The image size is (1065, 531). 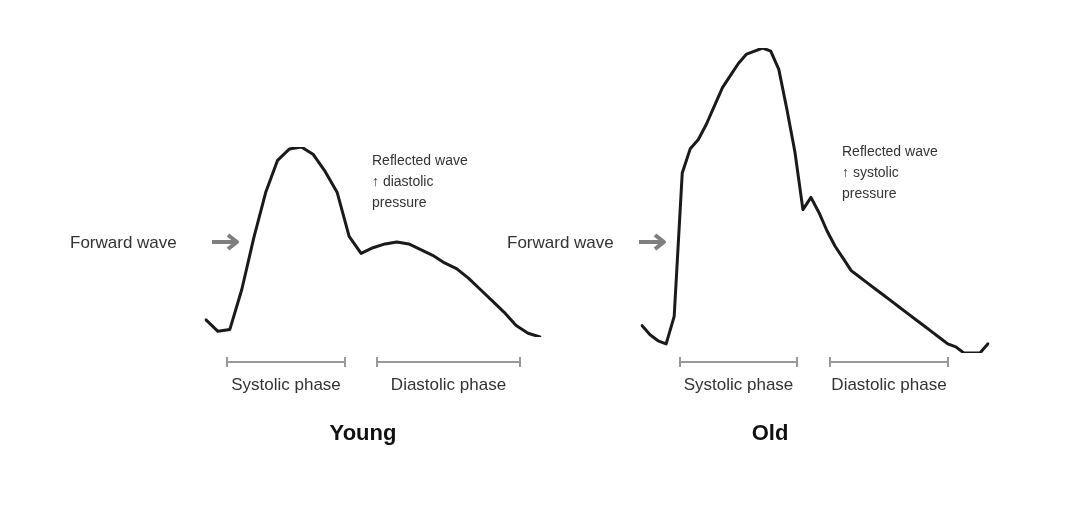 I want to click on text: Young, so click(x=363, y=433).